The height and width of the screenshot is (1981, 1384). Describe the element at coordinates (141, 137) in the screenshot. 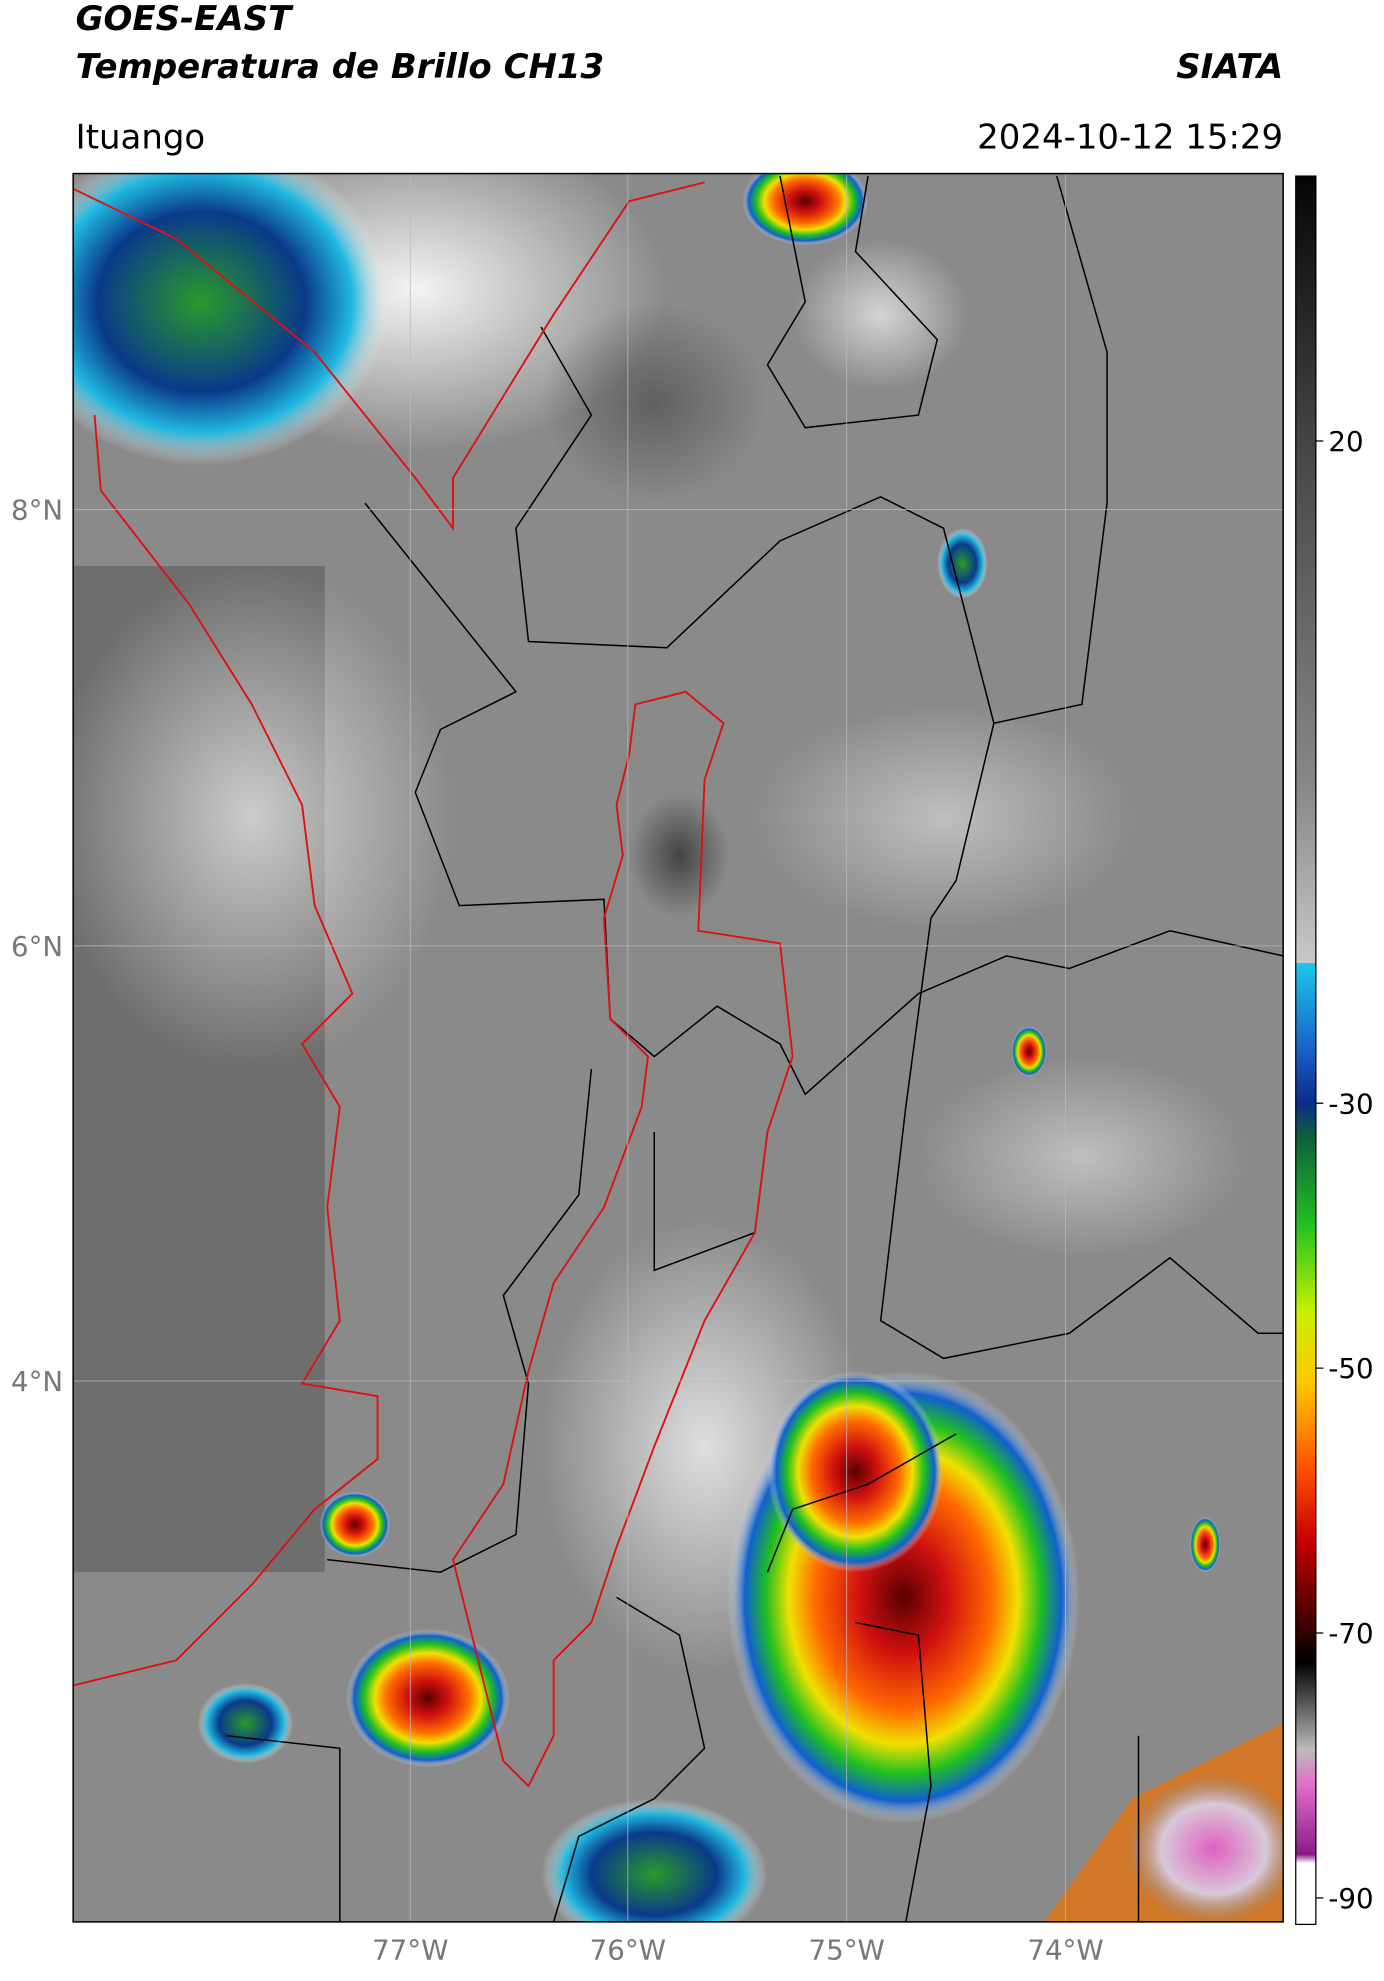

I see `location: Ituango` at that location.